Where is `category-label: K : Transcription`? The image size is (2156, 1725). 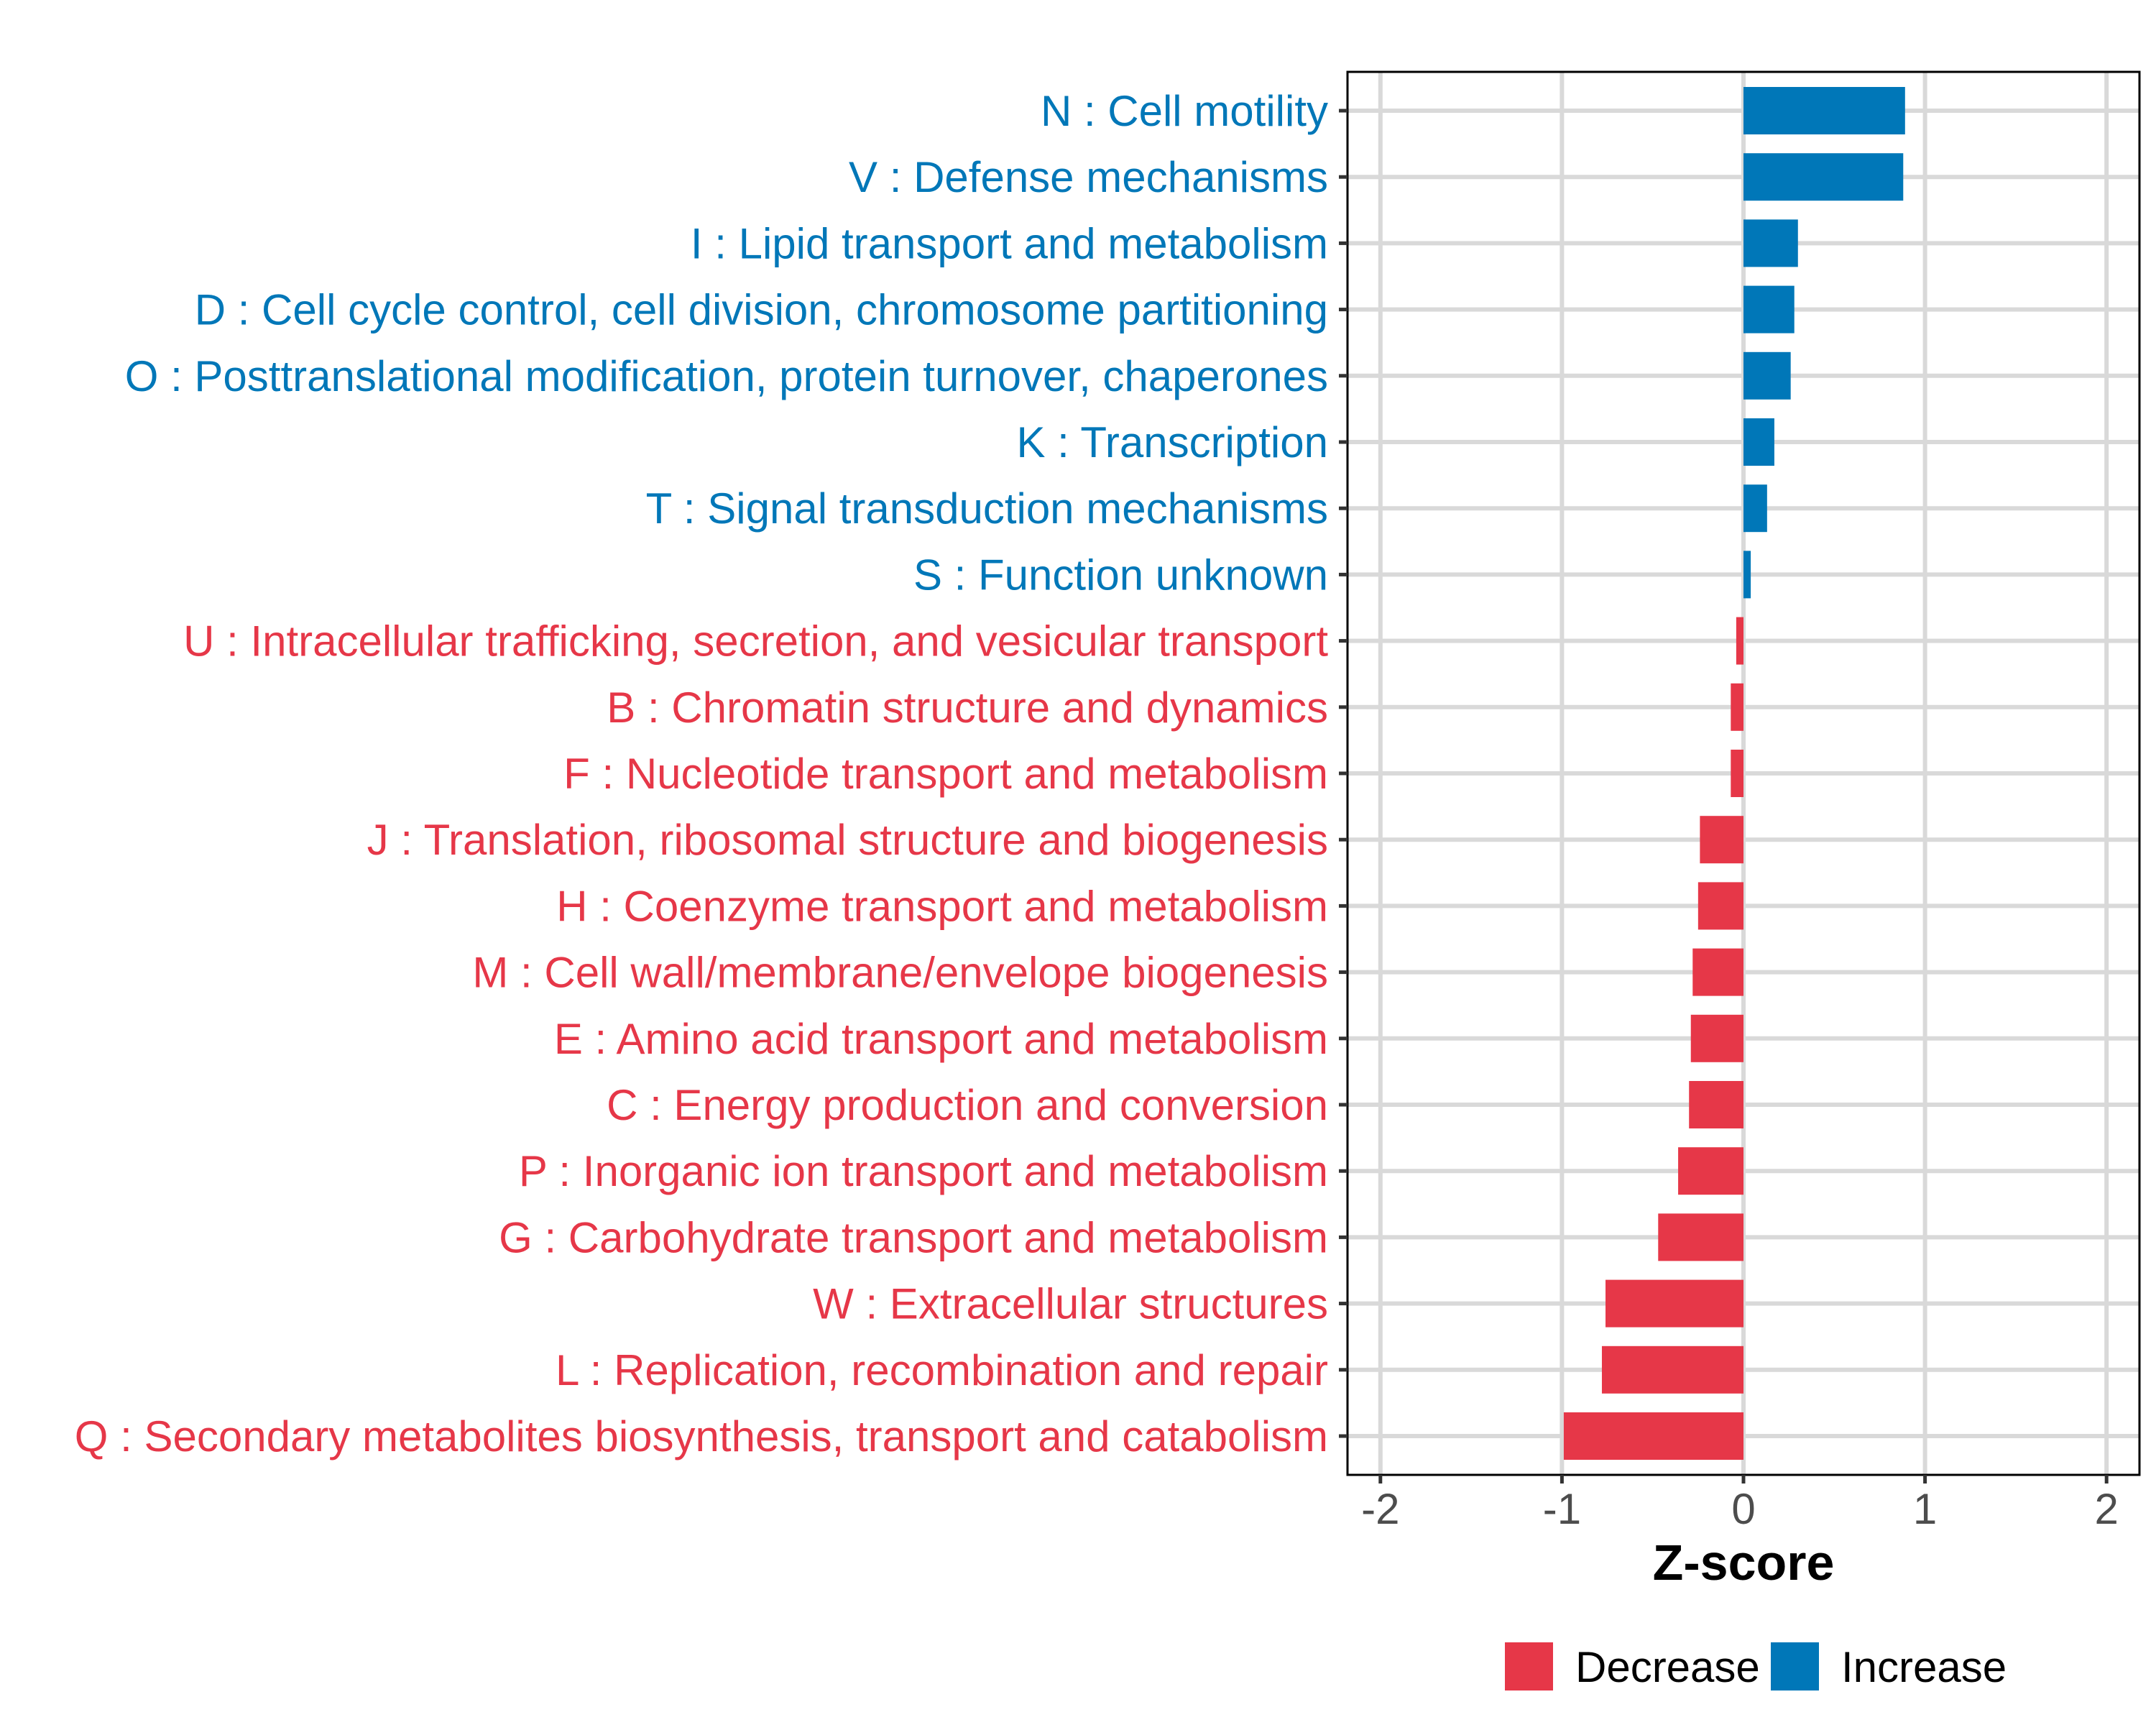 category-label: K : Transcription is located at coordinates (1172, 442).